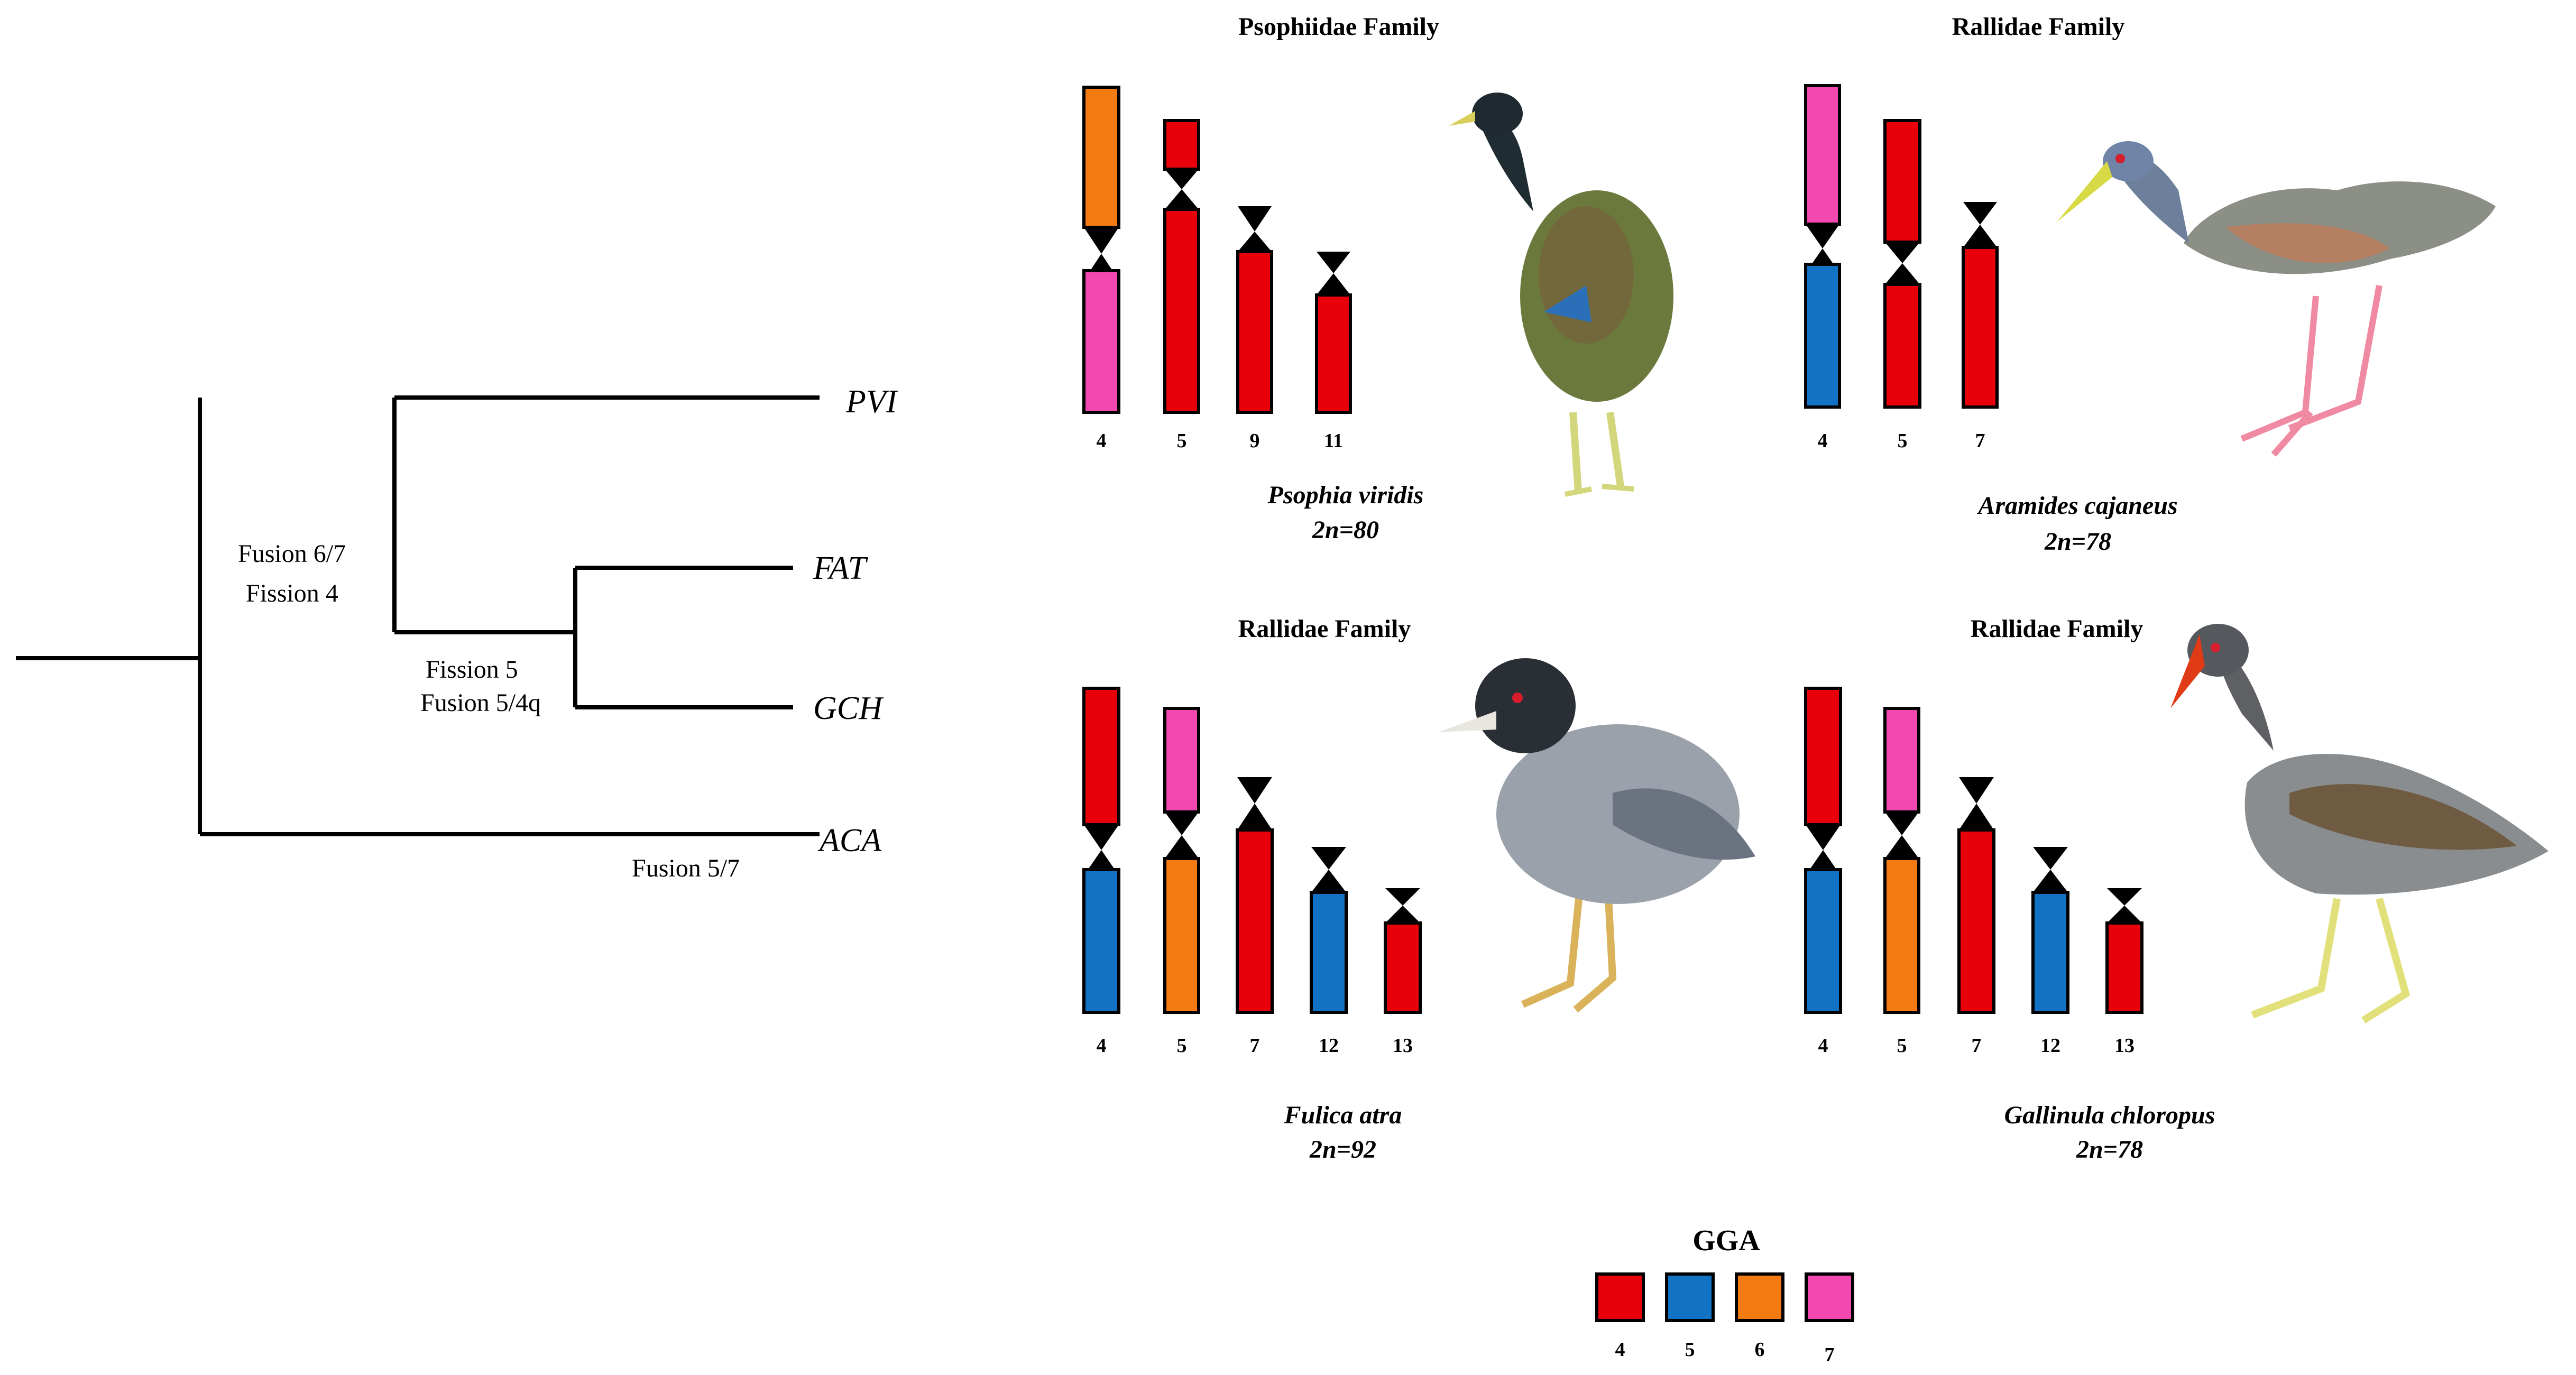  What do you see at coordinates (1620, 1350) in the screenshot?
I see `legend-label: 4` at bounding box center [1620, 1350].